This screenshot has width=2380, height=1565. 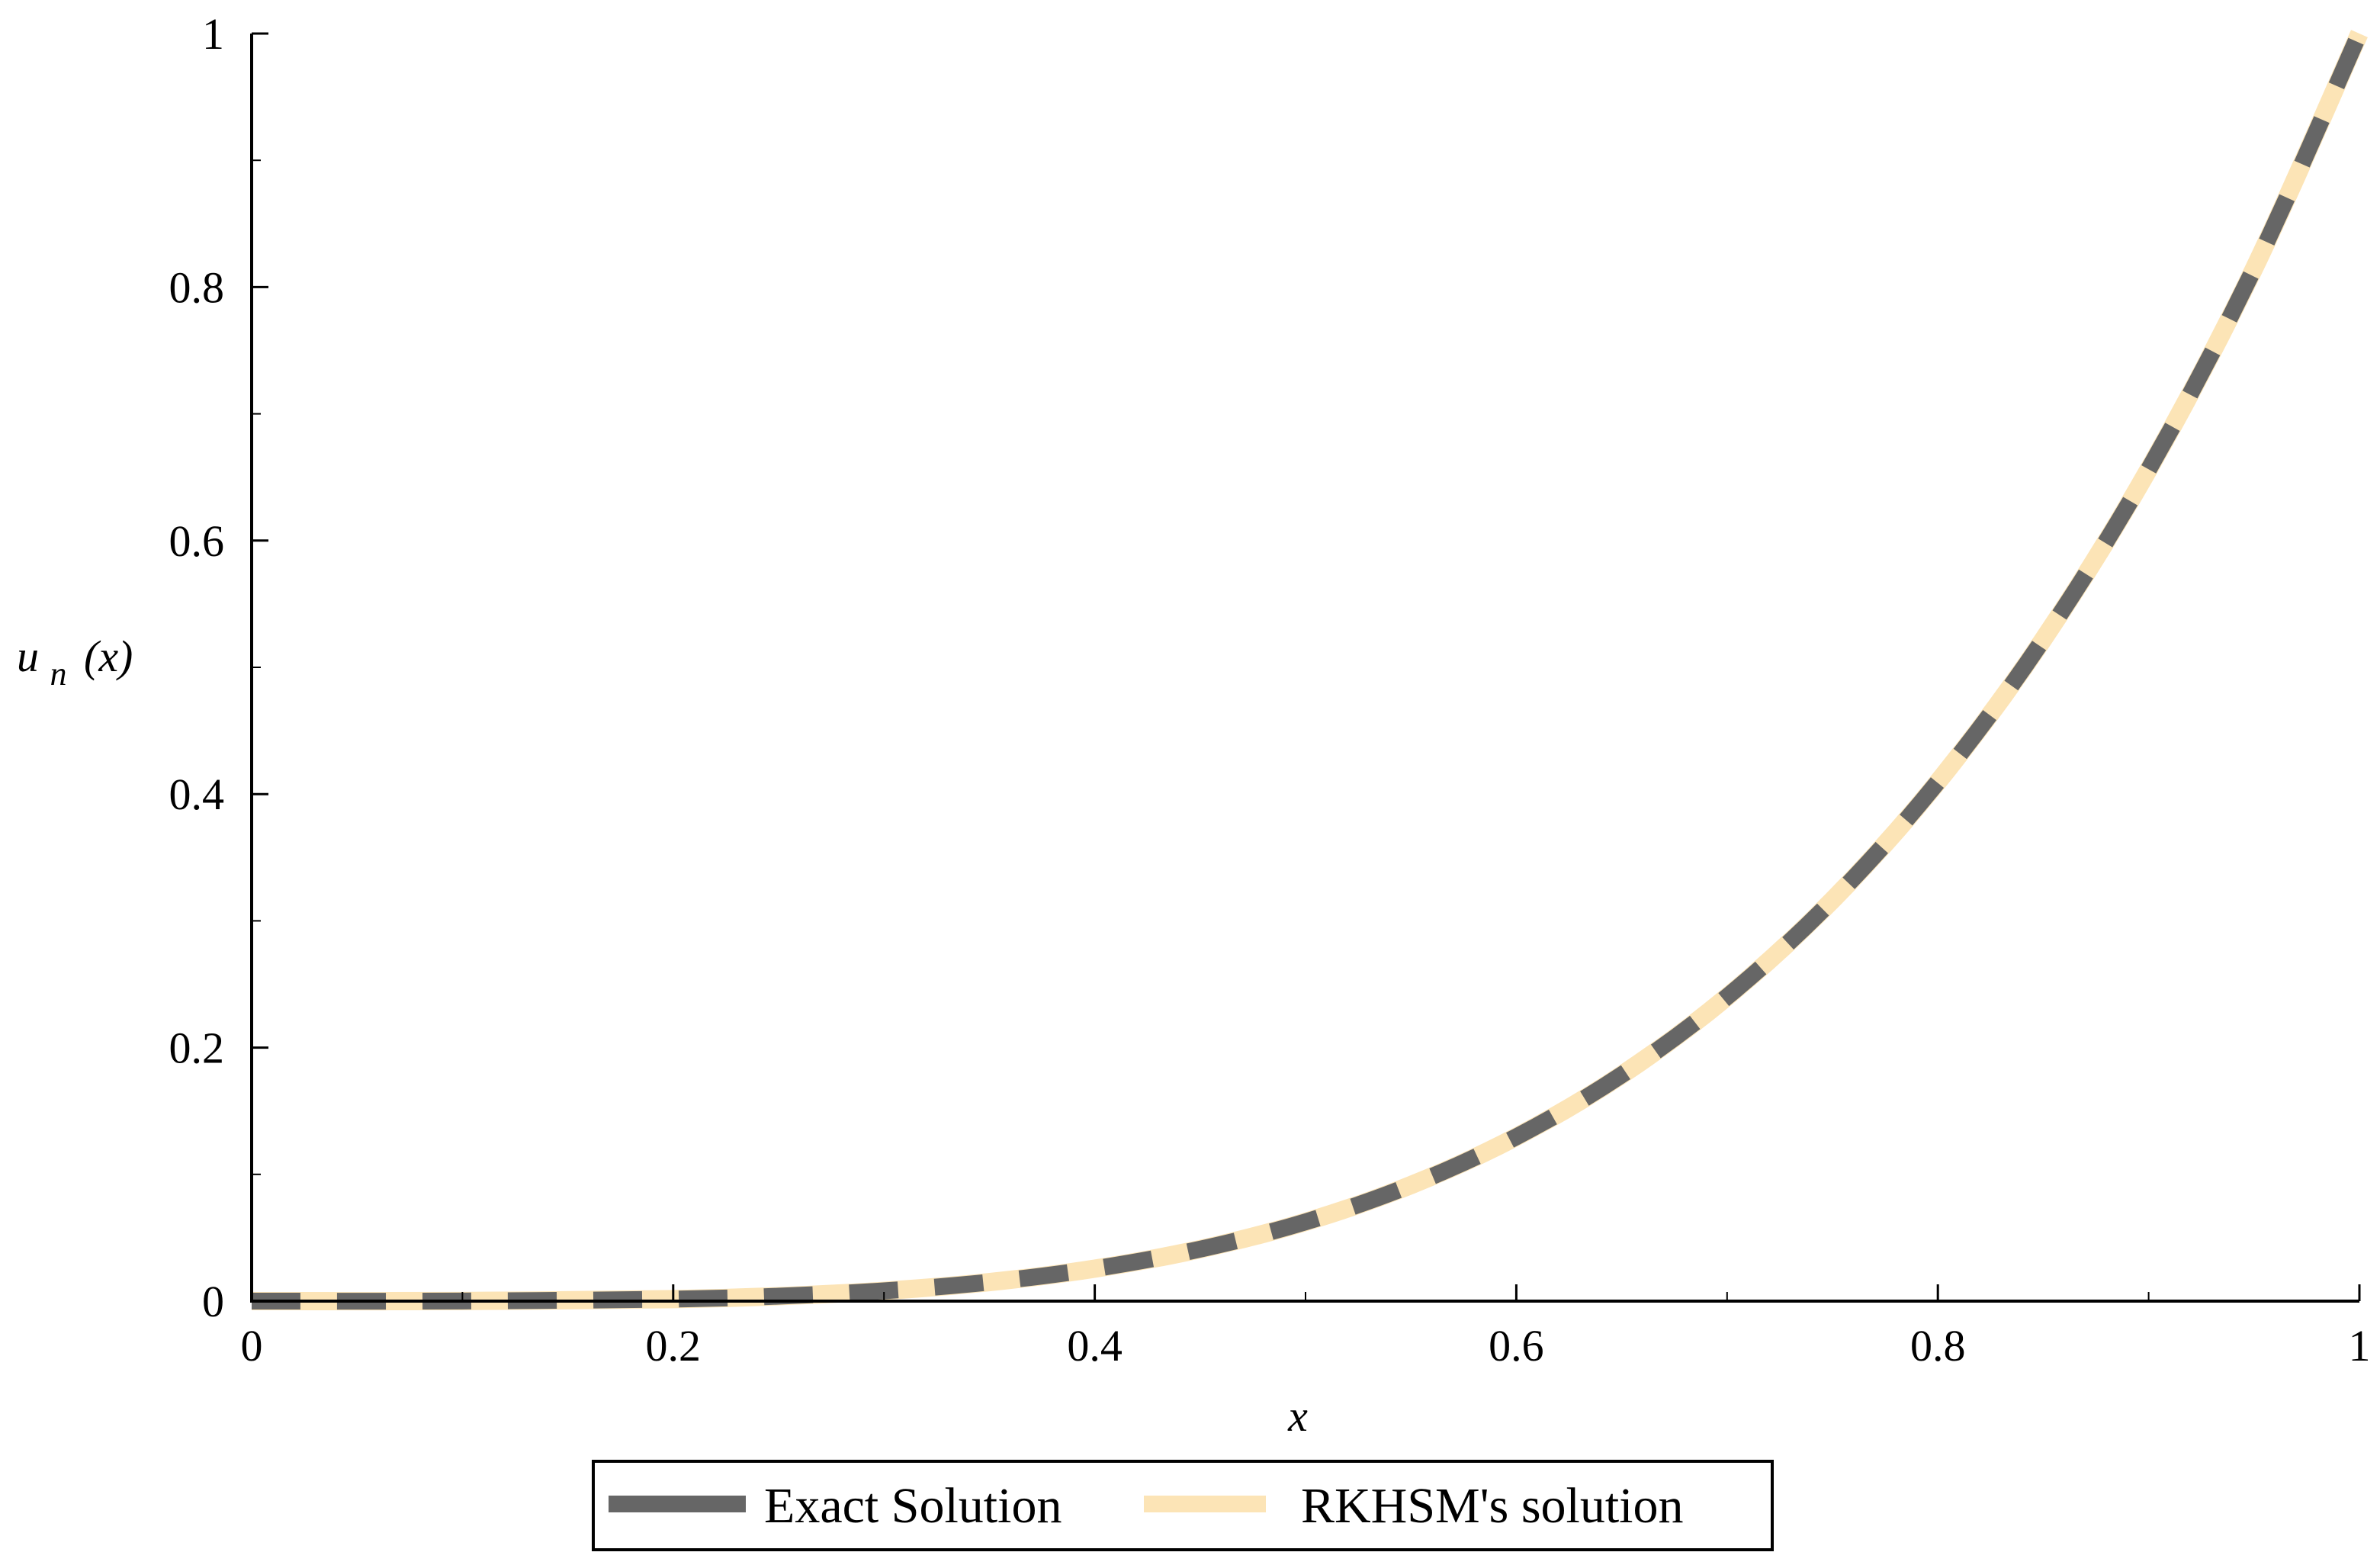 What do you see at coordinates (2360, 1346) in the screenshot?
I see `x-tick-label: 1` at bounding box center [2360, 1346].